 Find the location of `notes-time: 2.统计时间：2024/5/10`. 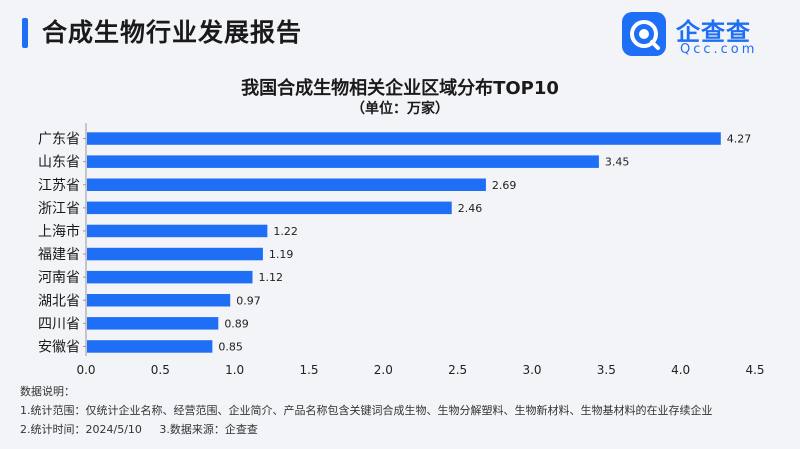

notes-time: 2.统计时间：2024/5/10 is located at coordinates (81, 429).